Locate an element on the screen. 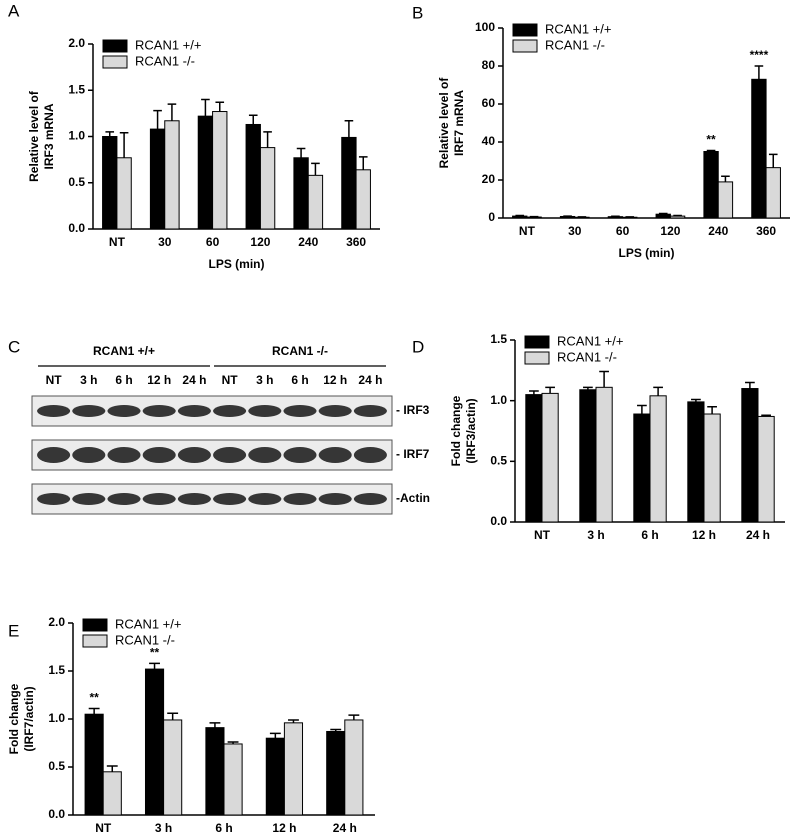 The image size is (800, 839). x-tick-label: 360 is located at coordinates (356, 242).